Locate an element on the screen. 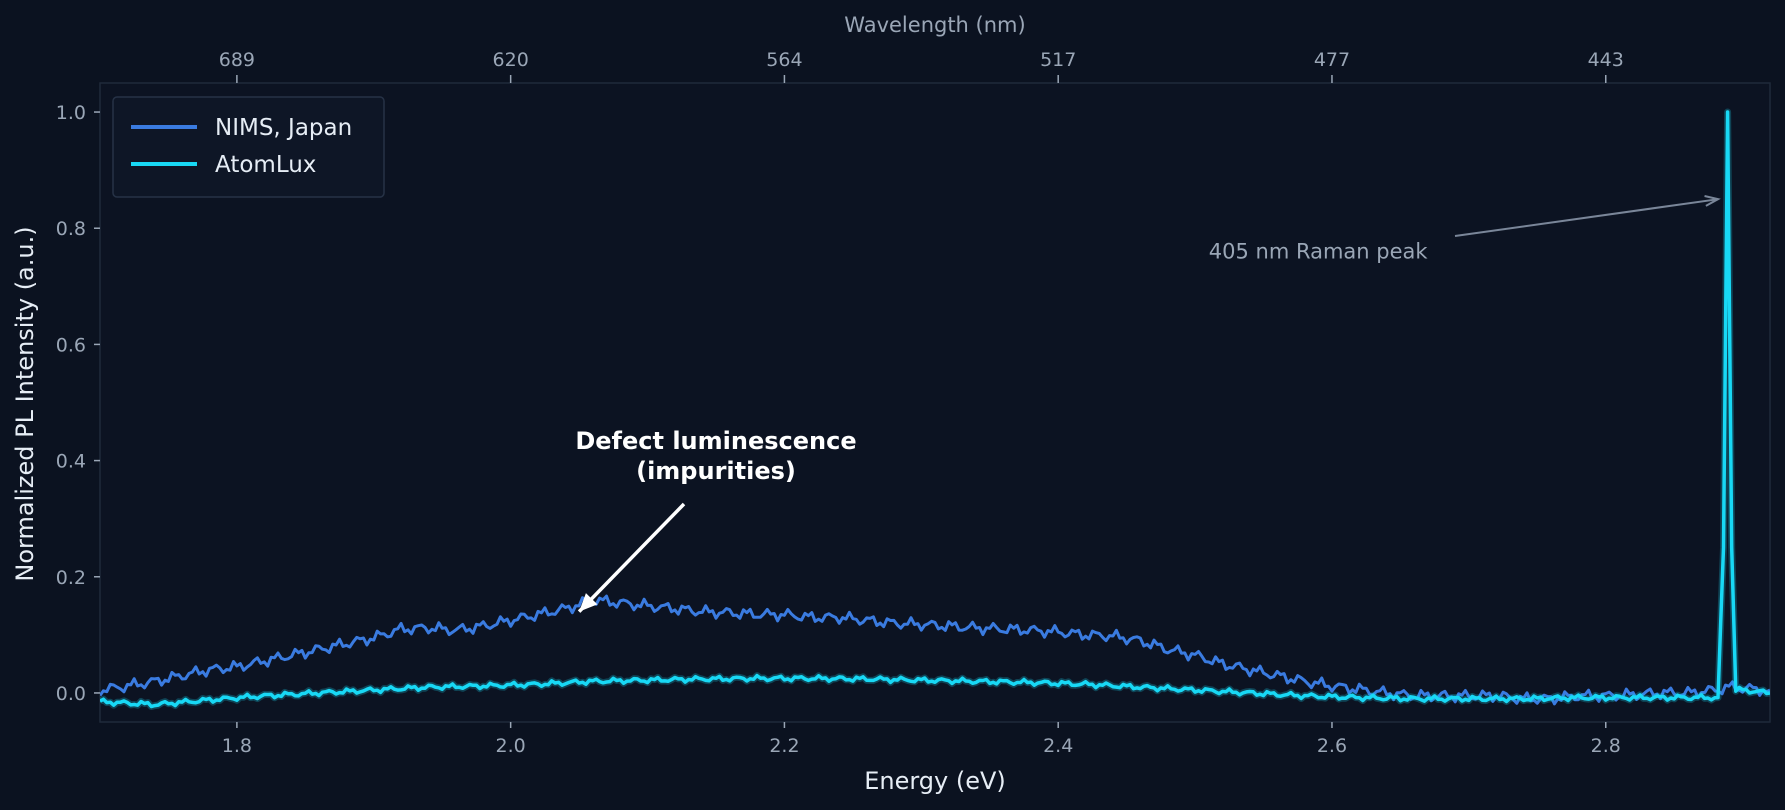 Image resolution: width=1785 pixels, height=810 pixels. top-axis-title: Wavelength (nm) is located at coordinates (934, 25).